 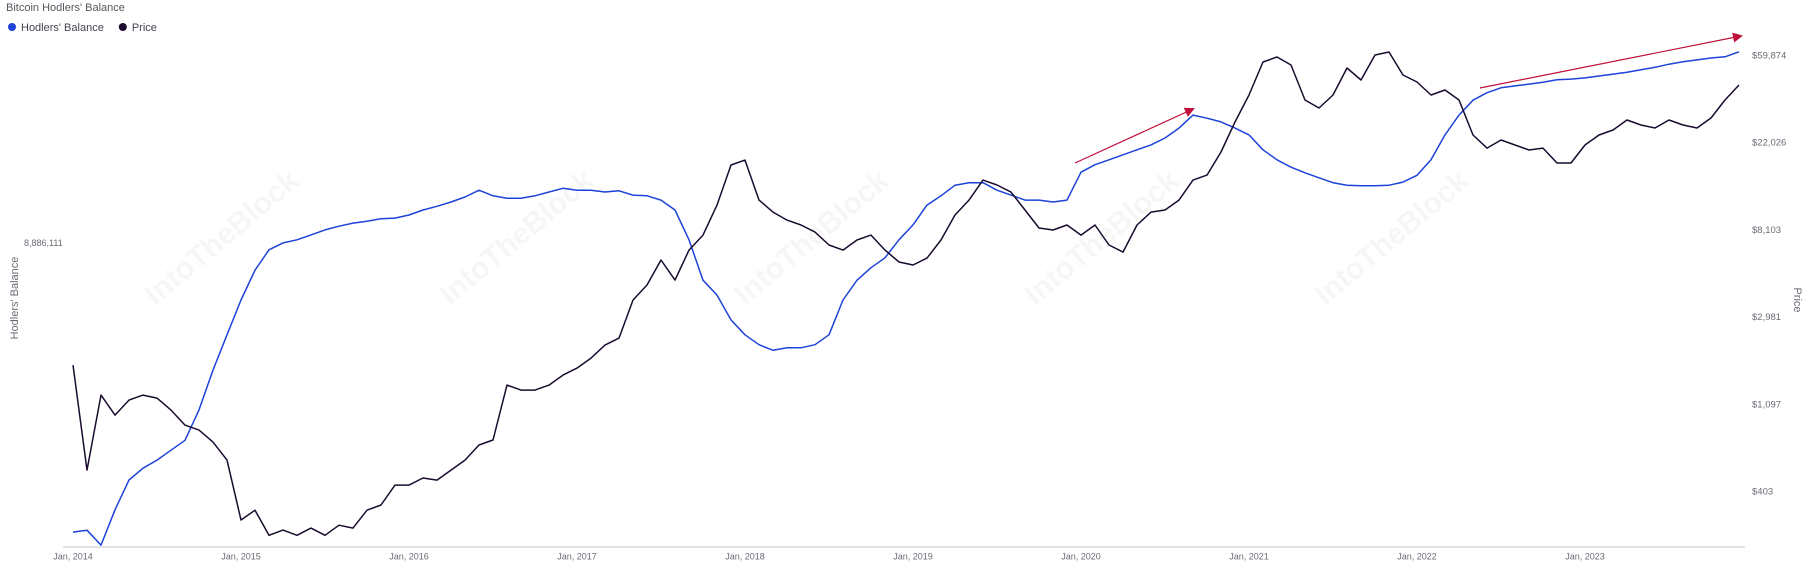 What do you see at coordinates (43, 243) in the screenshot?
I see `y-tick-label: 8,886,111` at bounding box center [43, 243].